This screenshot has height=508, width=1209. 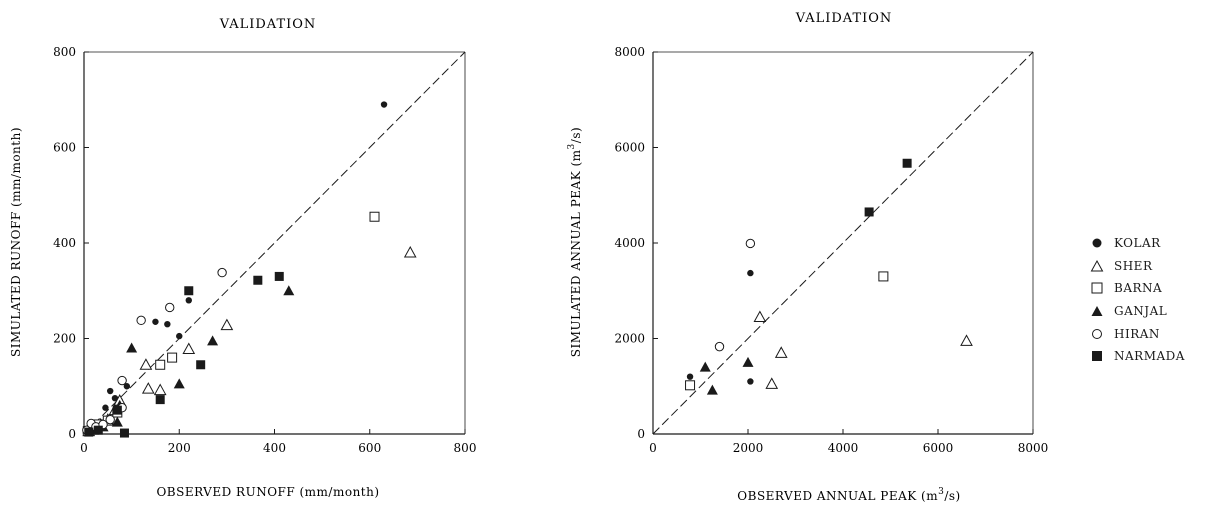 I want to click on open-circle-marker-icon, so click(x=1097, y=334).